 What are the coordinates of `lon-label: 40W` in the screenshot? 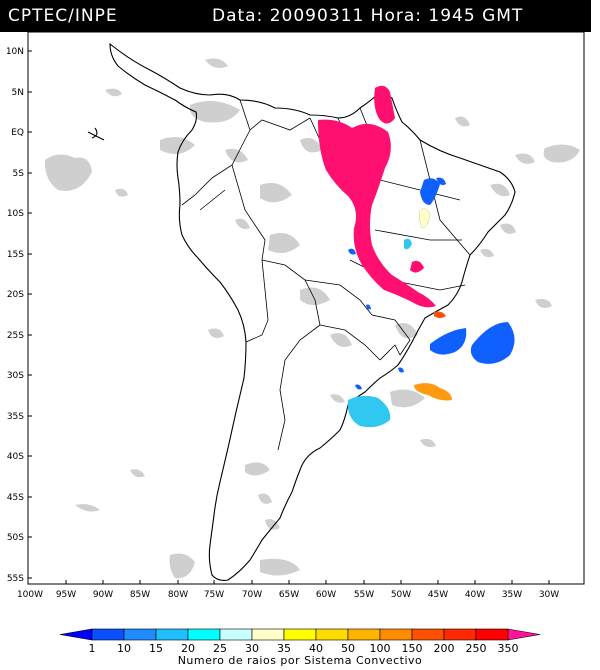 It's located at (475, 595).